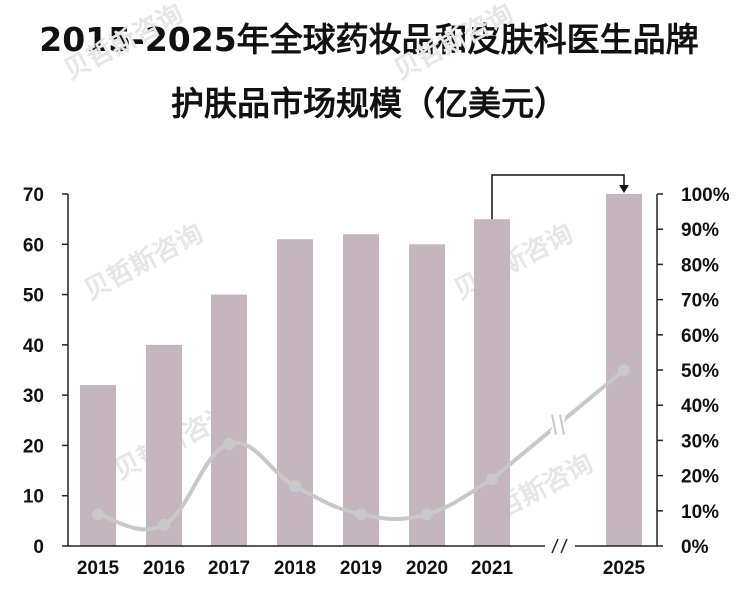  I want to click on bar-2015, so click(98, 465).